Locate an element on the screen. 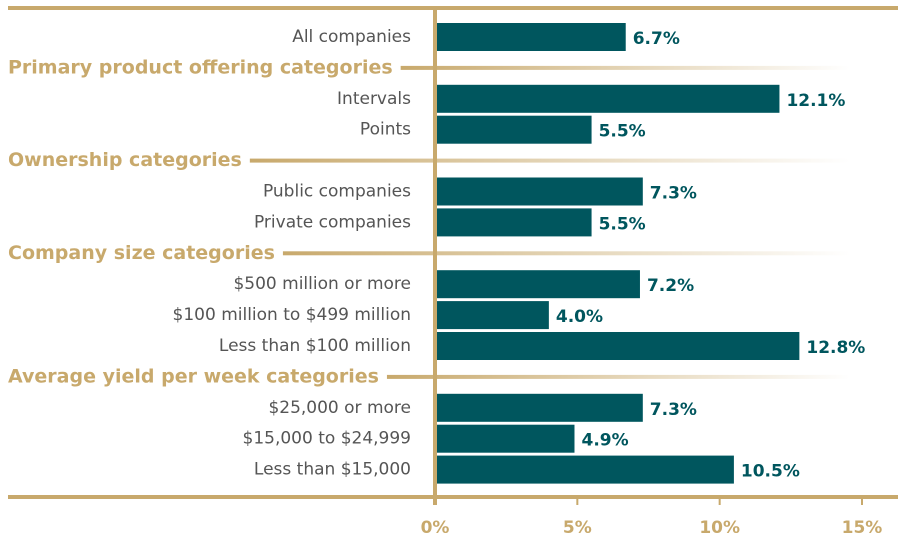 This screenshot has width=898, height=540. value-label: 12.1% is located at coordinates (815, 101).